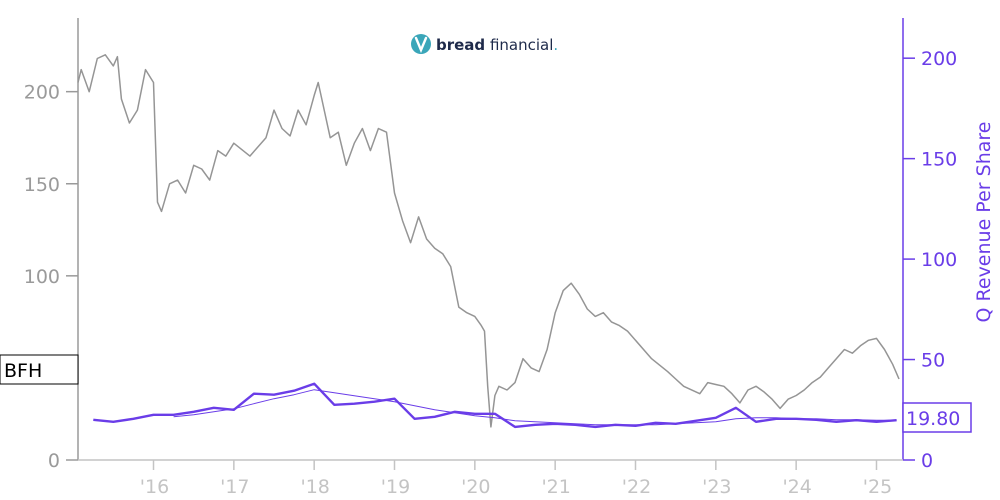  I want to click on bread-financial-logo: bread financial., so click(484, 44).